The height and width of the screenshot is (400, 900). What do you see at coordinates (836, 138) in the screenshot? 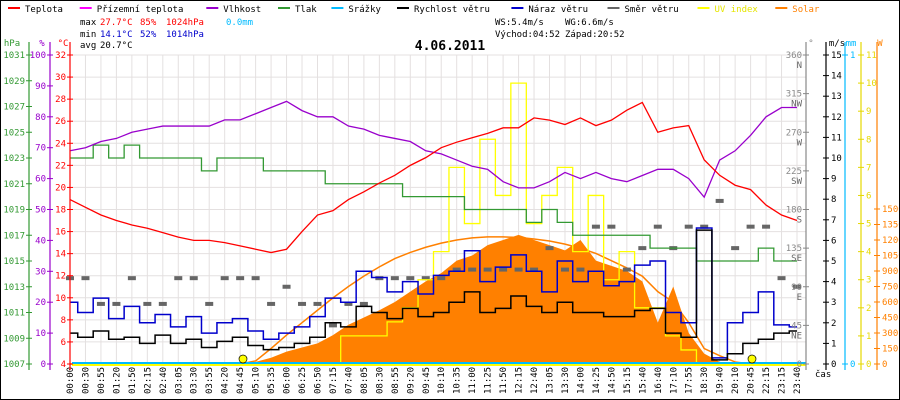
I see `axis-tick-label: 11` at bounding box center [836, 138].